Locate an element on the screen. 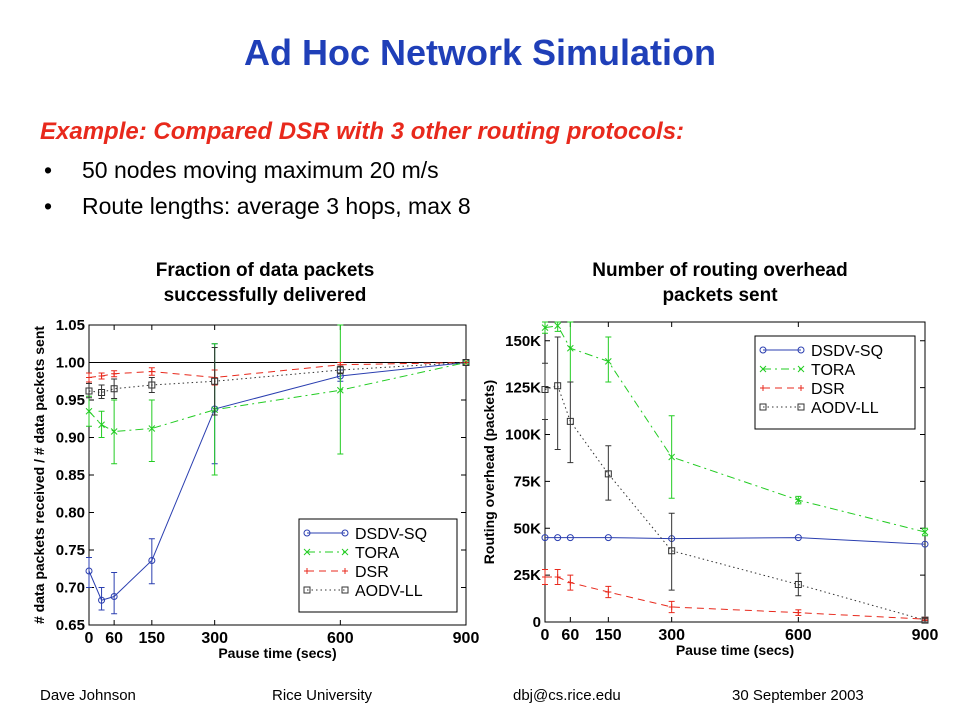  legend-label: AODV-LL is located at coordinates (845, 408).